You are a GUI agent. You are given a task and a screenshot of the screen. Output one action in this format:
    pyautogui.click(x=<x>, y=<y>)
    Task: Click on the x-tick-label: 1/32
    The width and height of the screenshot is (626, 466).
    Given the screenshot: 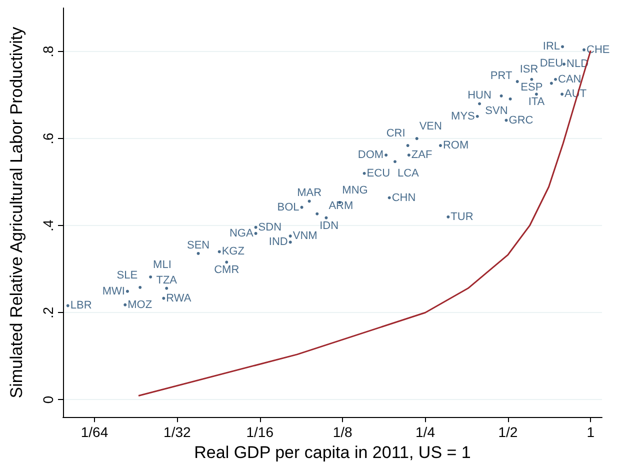 What is the action you would take?
    pyautogui.click(x=178, y=432)
    